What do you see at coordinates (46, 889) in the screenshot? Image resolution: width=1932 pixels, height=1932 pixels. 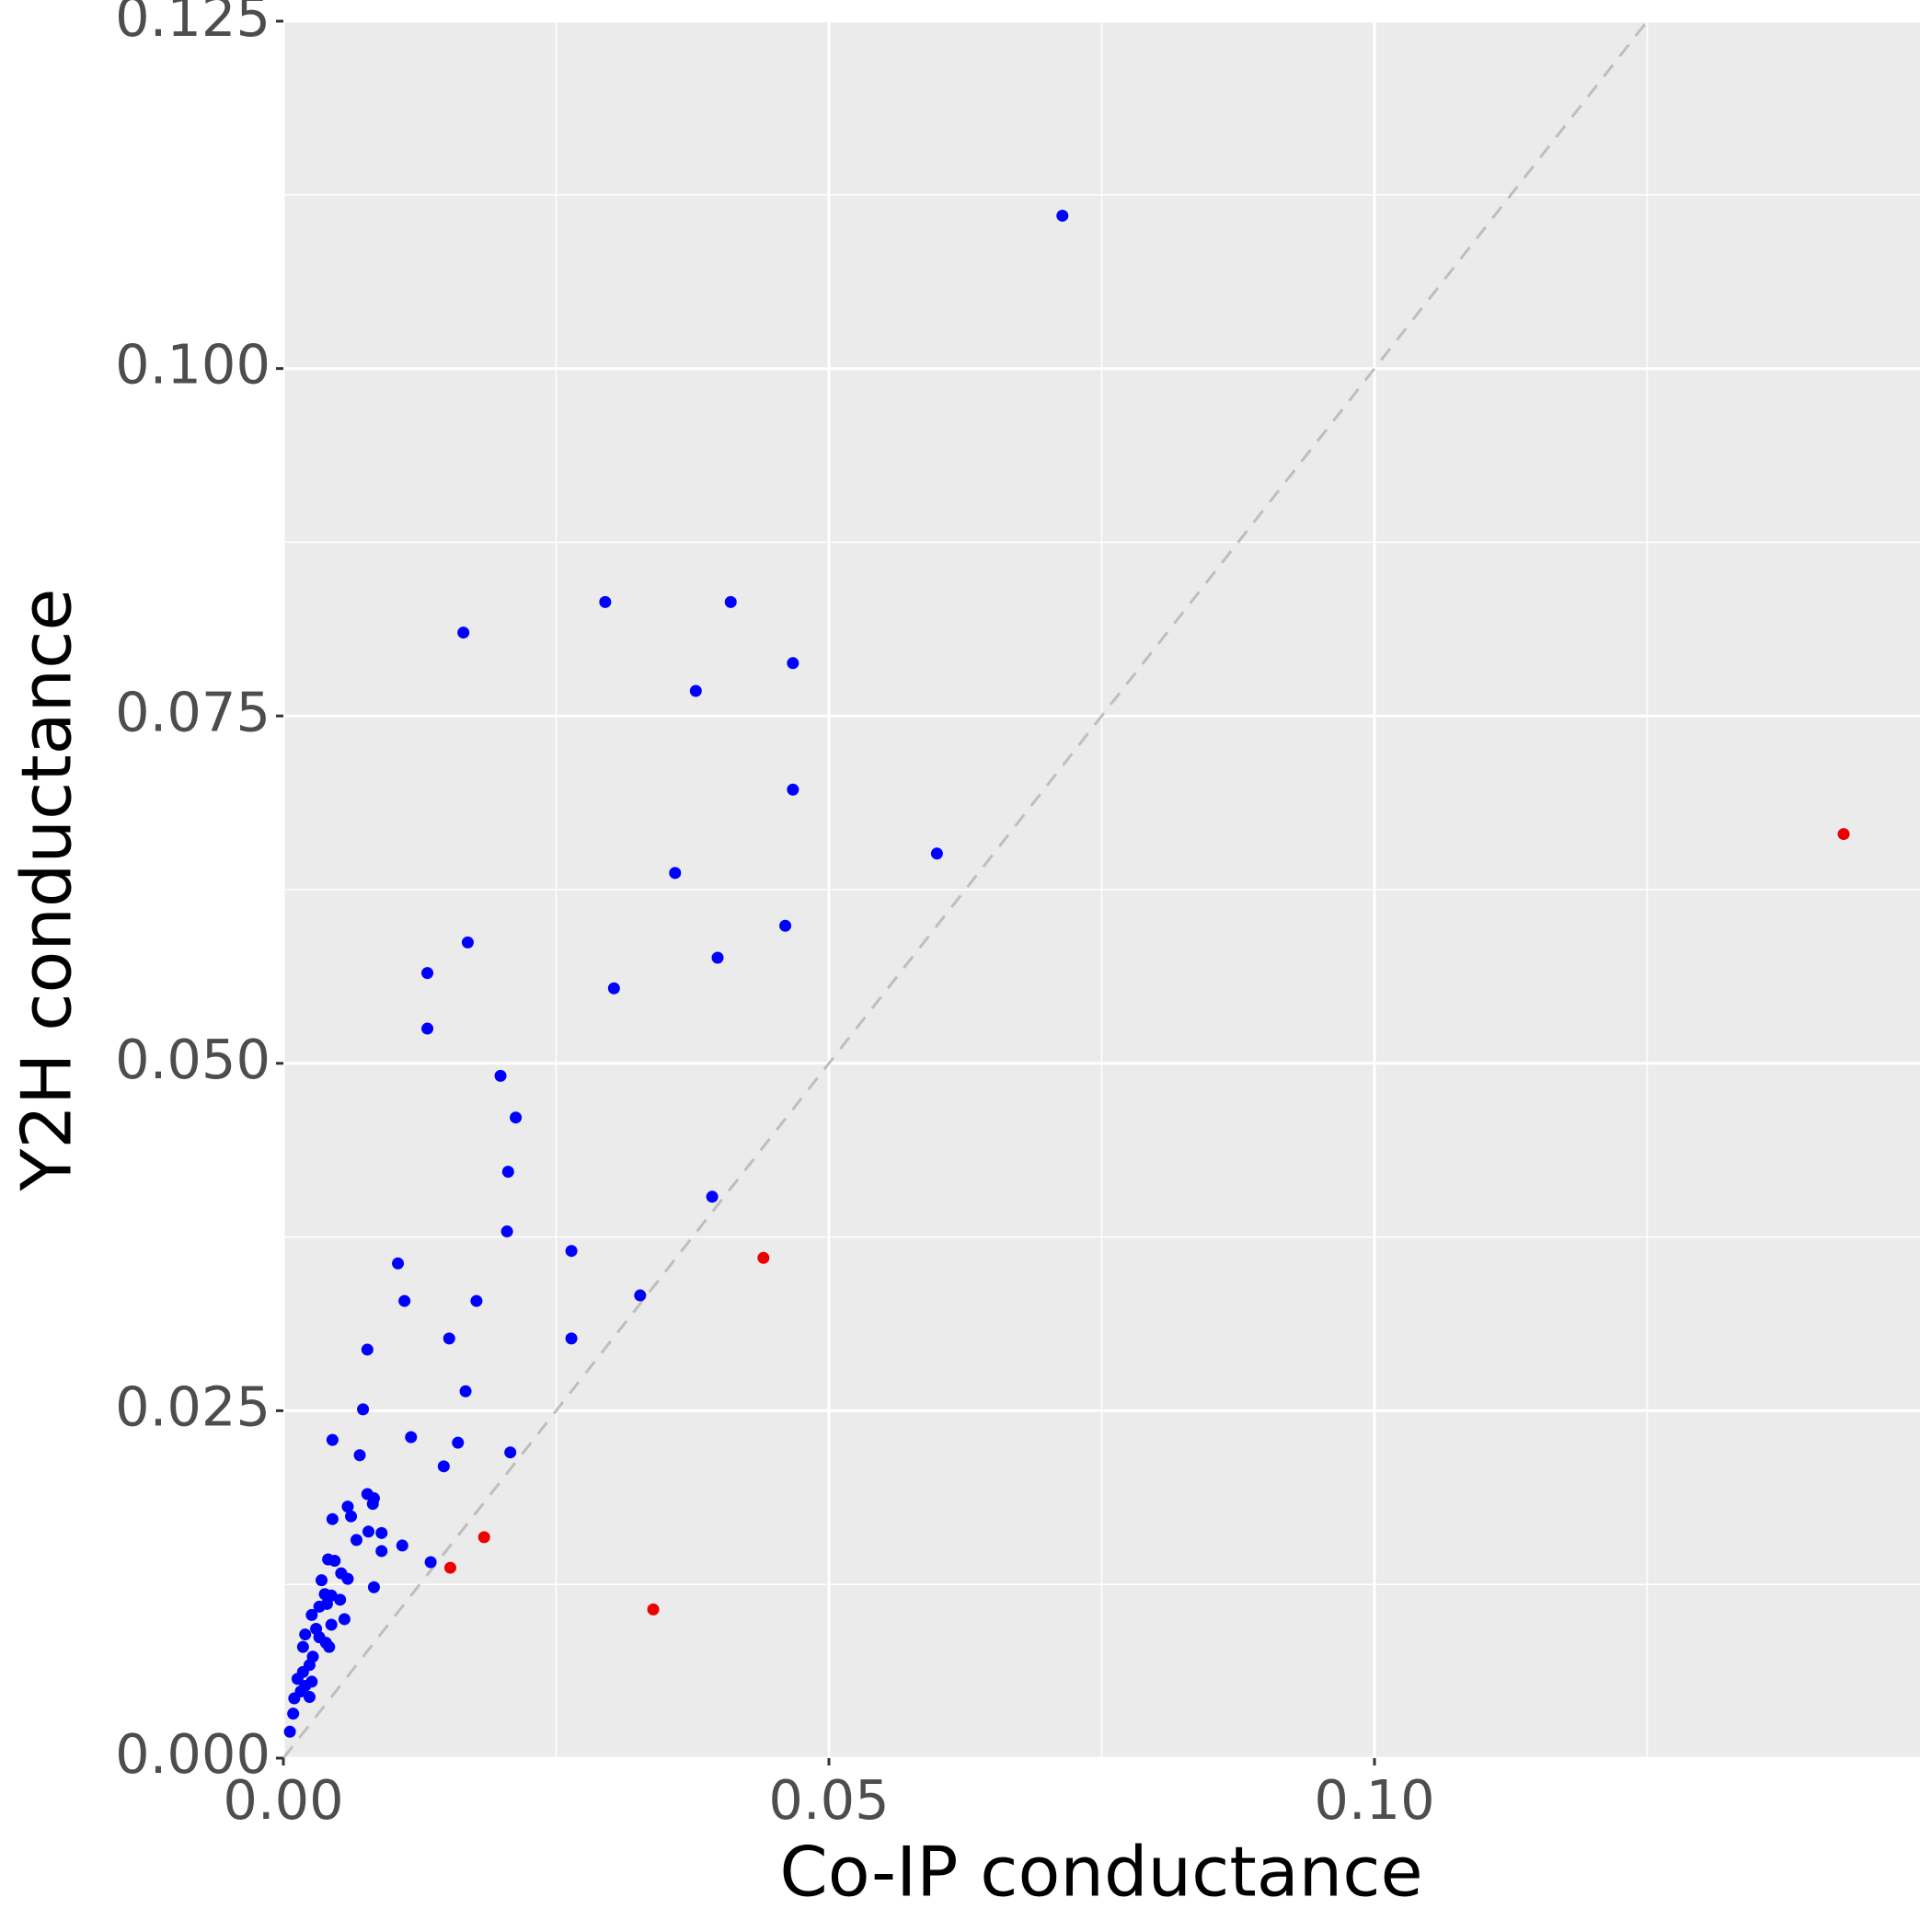 I see `y-axis-title: Y2H conductance` at bounding box center [46, 889].